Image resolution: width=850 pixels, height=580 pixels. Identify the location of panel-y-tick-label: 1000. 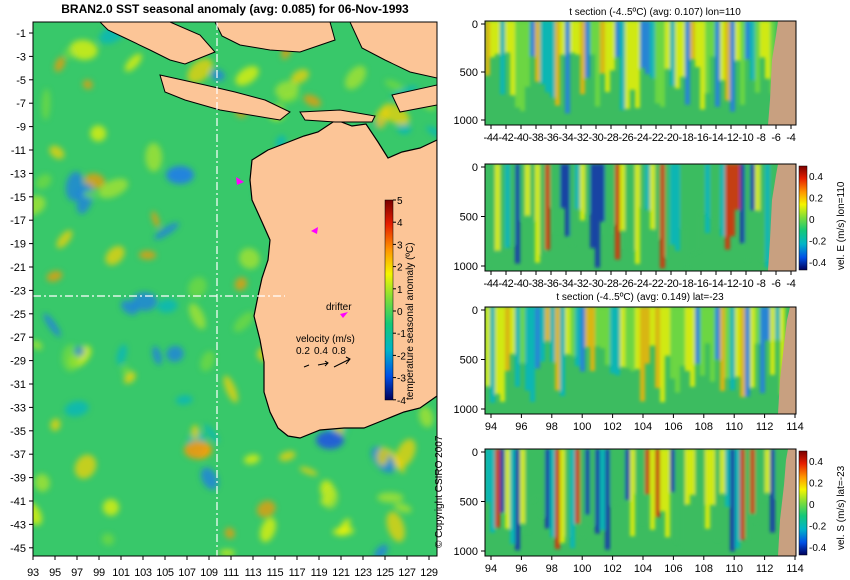
(466, 121).